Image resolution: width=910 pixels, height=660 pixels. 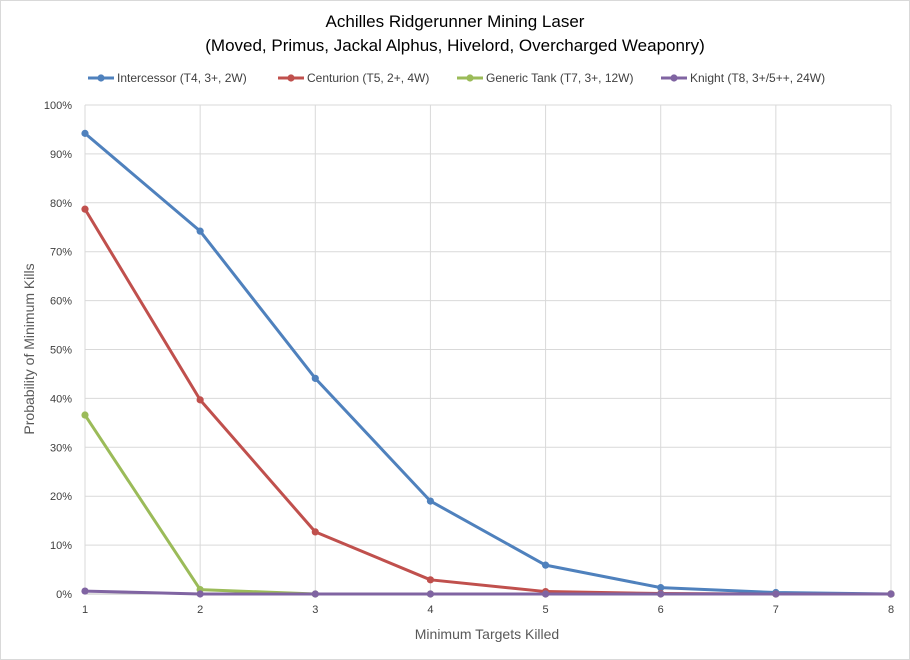 What do you see at coordinates (29, 348) in the screenshot?
I see `y-axis-label: Probability of Minimum Kills` at bounding box center [29, 348].